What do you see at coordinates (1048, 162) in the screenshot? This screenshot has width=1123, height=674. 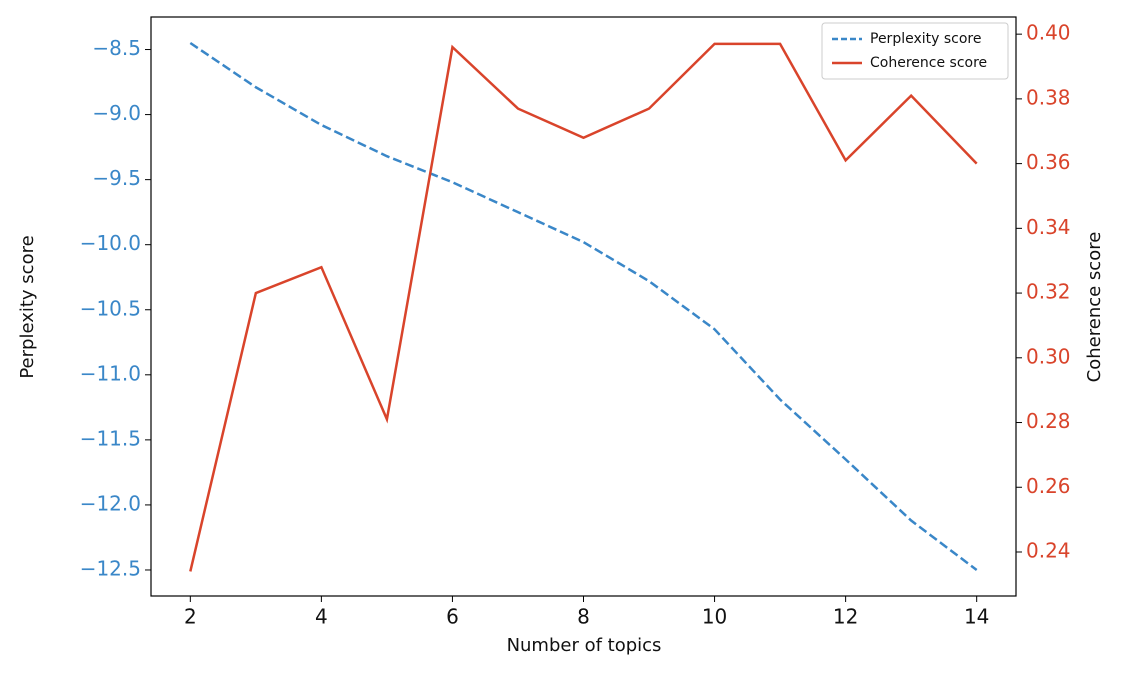 I see `y2-tick-label: 0.36` at bounding box center [1048, 162].